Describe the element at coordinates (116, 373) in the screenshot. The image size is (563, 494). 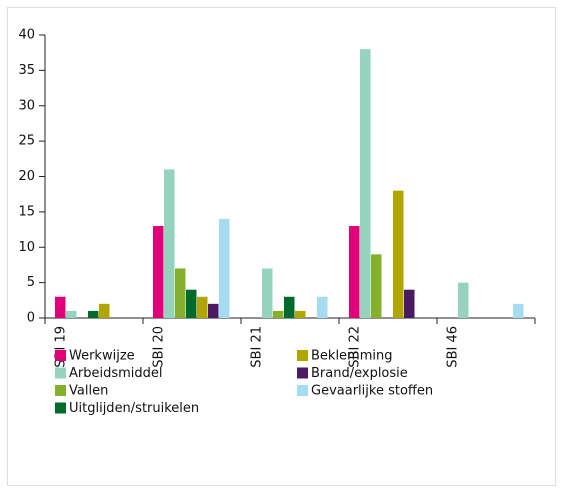
I see `legend-label: Arbeidsmiddel` at that location.